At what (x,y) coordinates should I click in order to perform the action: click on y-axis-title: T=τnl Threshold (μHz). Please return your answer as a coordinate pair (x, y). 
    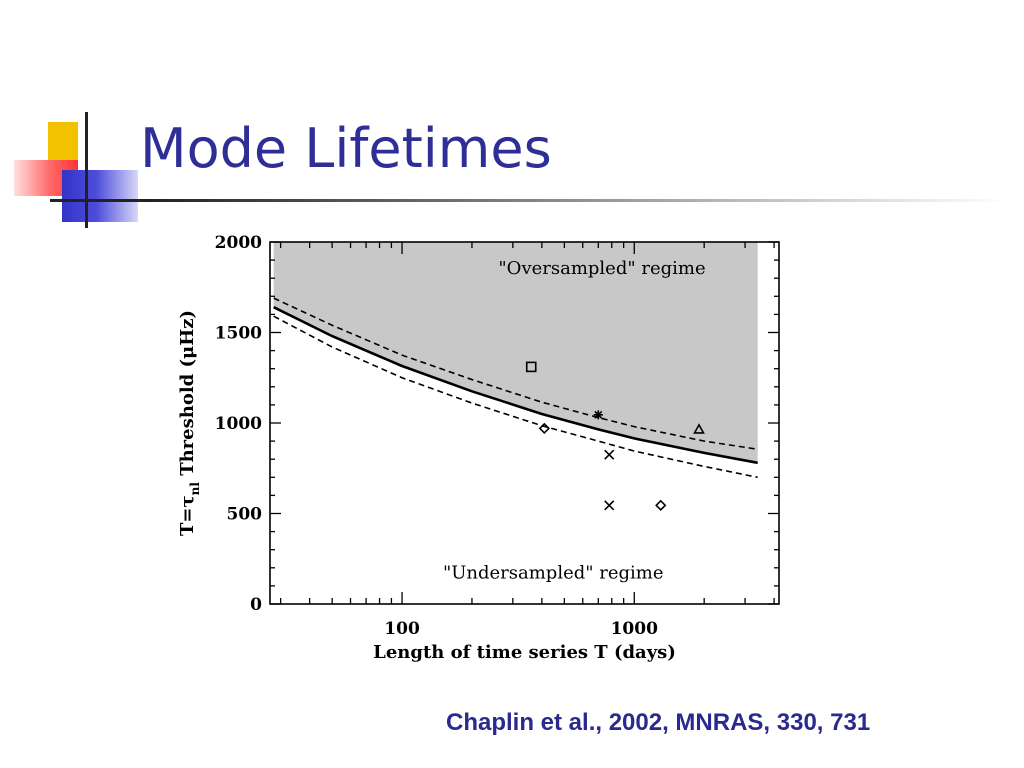
    Looking at the image, I should click on (189, 423).